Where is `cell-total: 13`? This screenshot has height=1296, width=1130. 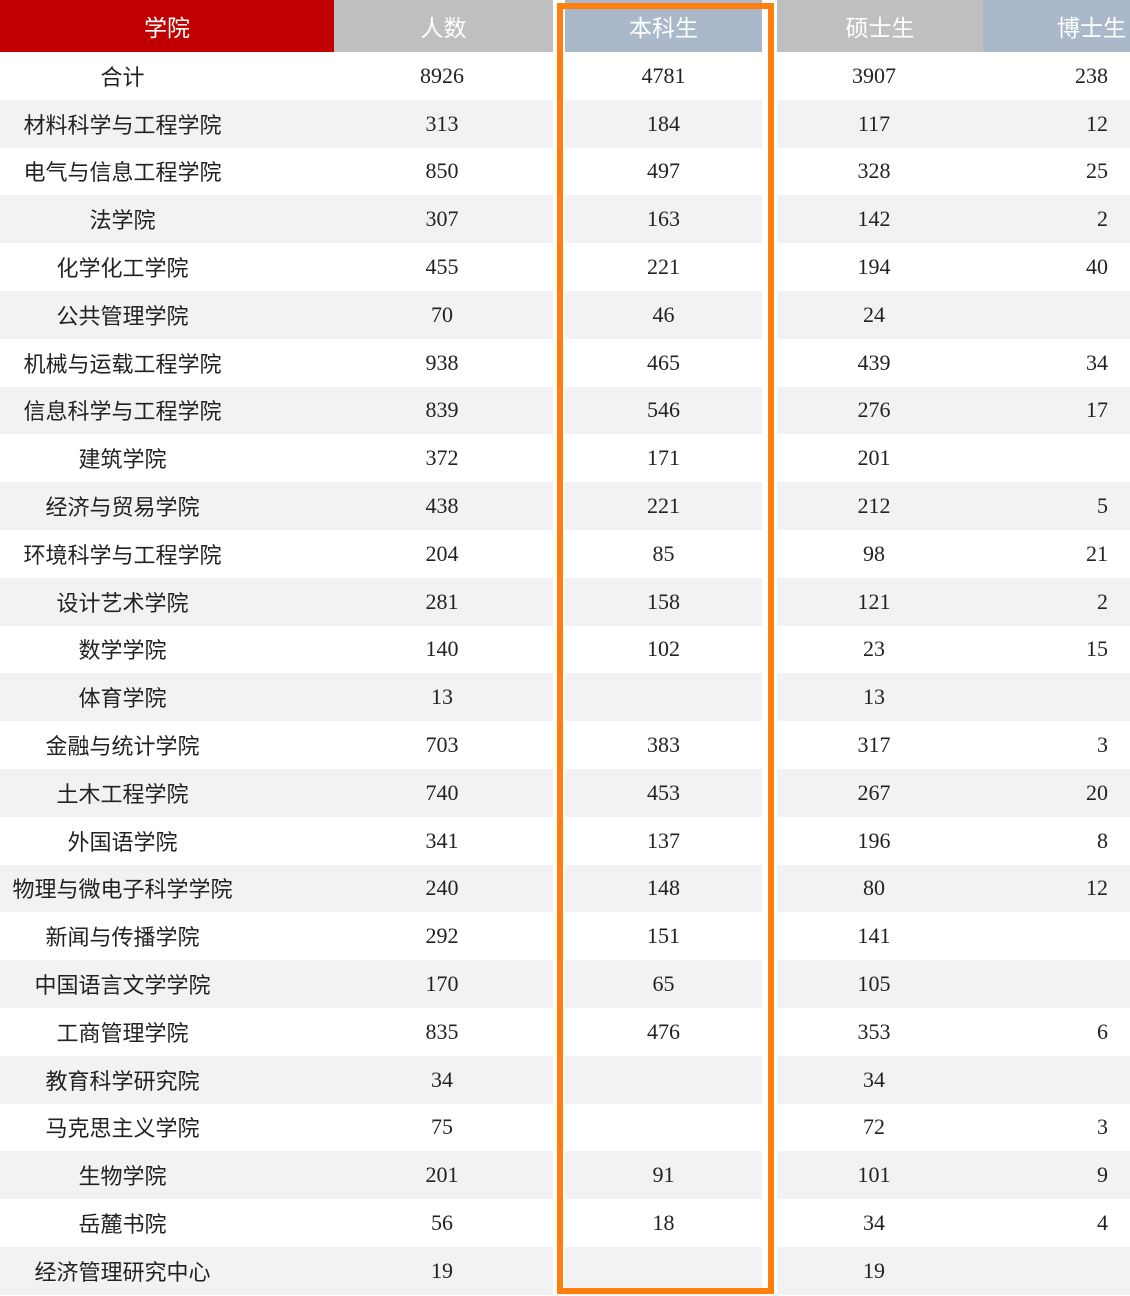
cell-total: 13 is located at coordinates (442, 697).